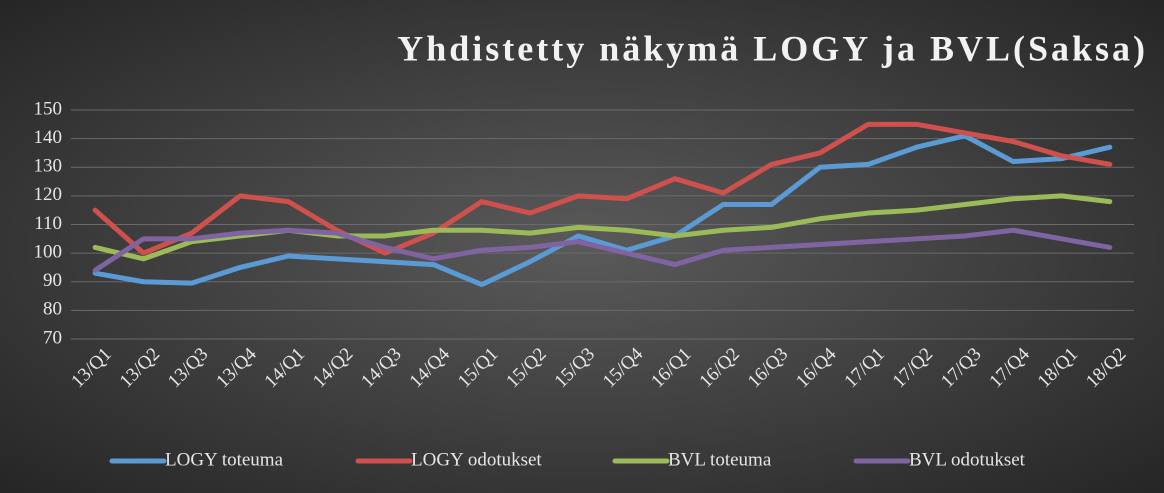 This screenshot has height=493, width=1164. What do you see at coordinates (720, 459) in the screenshot?
I see `legend-label: BVL toteuma` at bounding box center [720, 459].